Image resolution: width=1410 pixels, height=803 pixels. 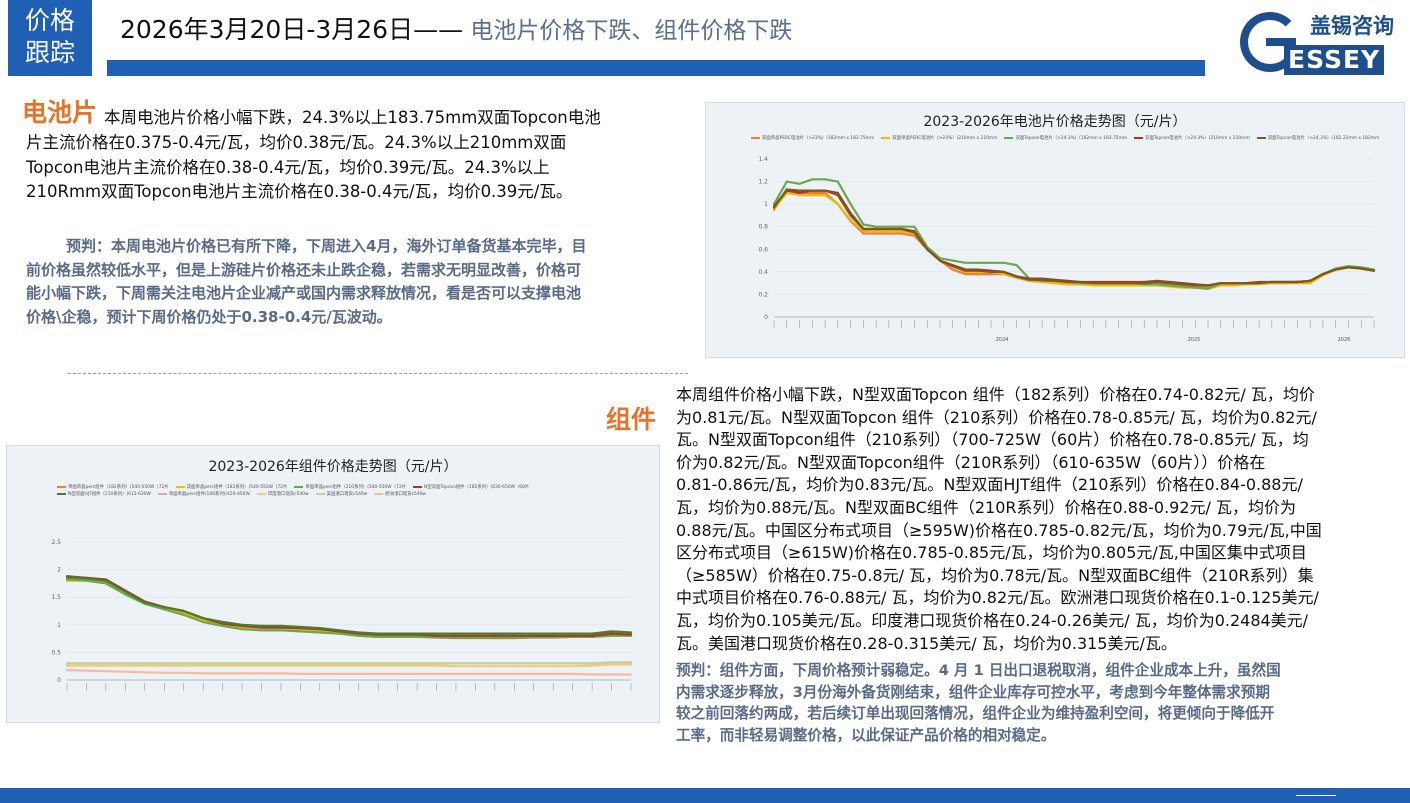 What do you see at coordinates (348, 672) in the screenshot?
I see `series-line` at bounding box center [348, 672].